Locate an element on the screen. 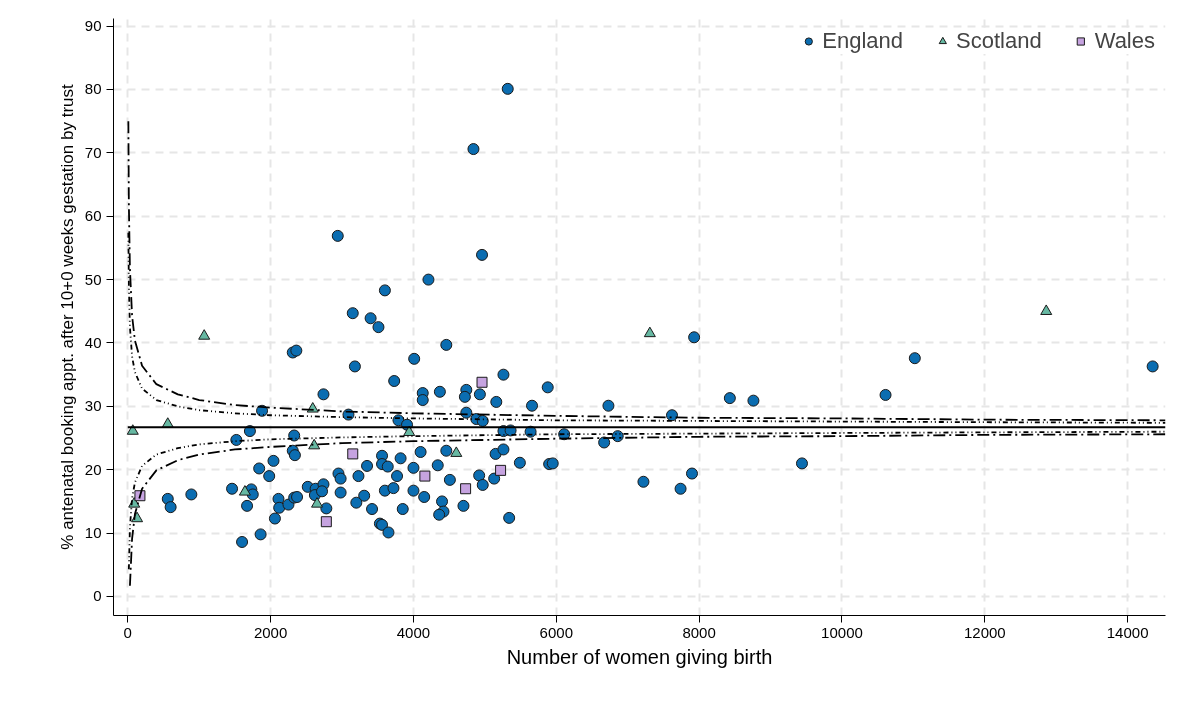  y-axis-title: % antenatal booking appt. after 10+0 weeks gestation by trust is located at coordinates (67, 317).